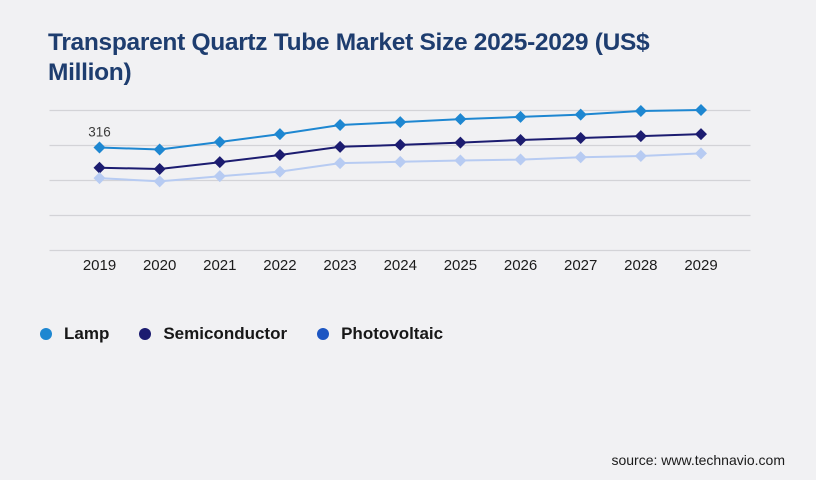 The width and height of the screenshot is (816, 480). What do you see at coordinates (640, 136) in the screenshot?
I see `data-point-semiconductor-2028` at bounding box center [640, 136].